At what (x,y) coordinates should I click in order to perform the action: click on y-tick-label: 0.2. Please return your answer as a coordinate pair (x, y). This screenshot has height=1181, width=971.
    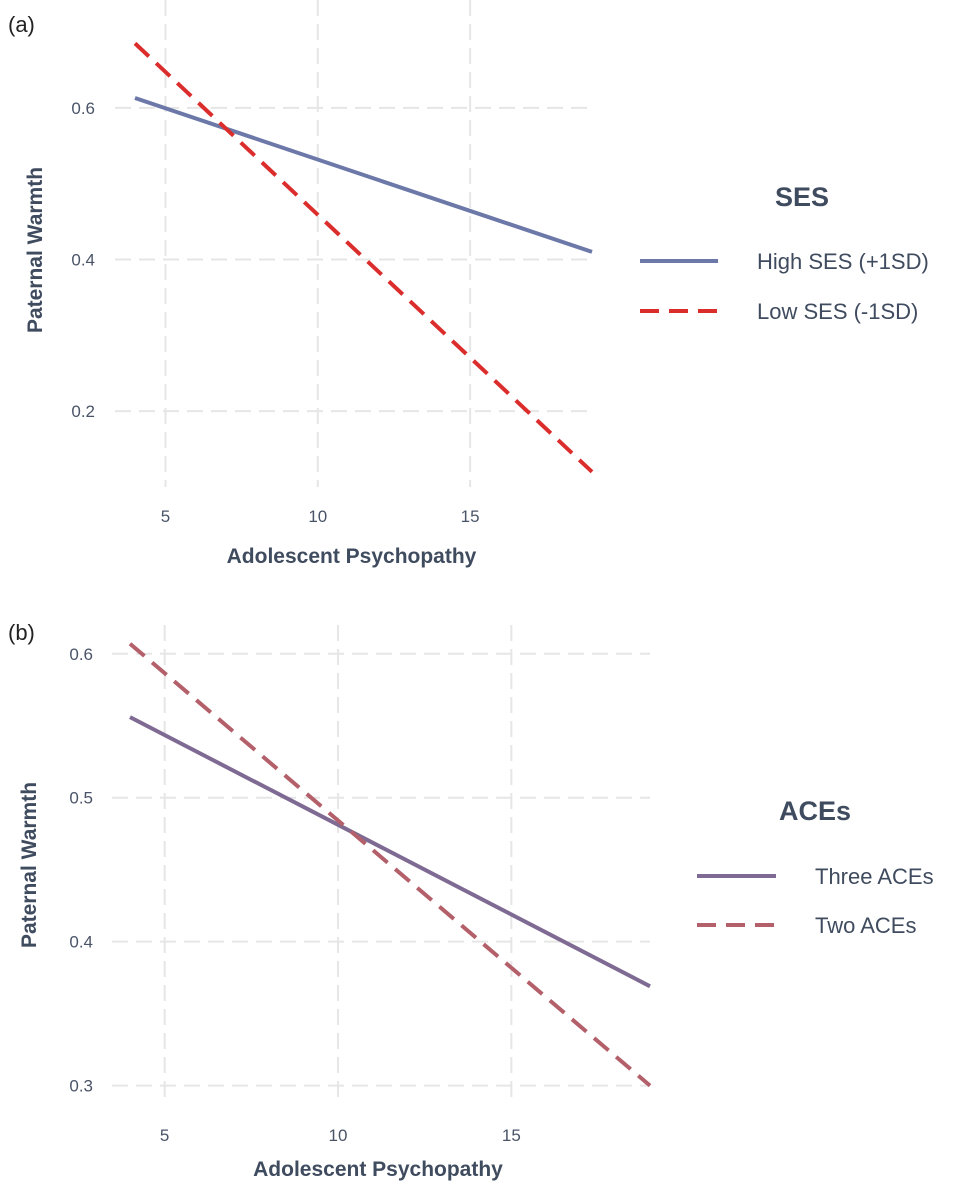
    Looking at the image, I should click on (83, 411).